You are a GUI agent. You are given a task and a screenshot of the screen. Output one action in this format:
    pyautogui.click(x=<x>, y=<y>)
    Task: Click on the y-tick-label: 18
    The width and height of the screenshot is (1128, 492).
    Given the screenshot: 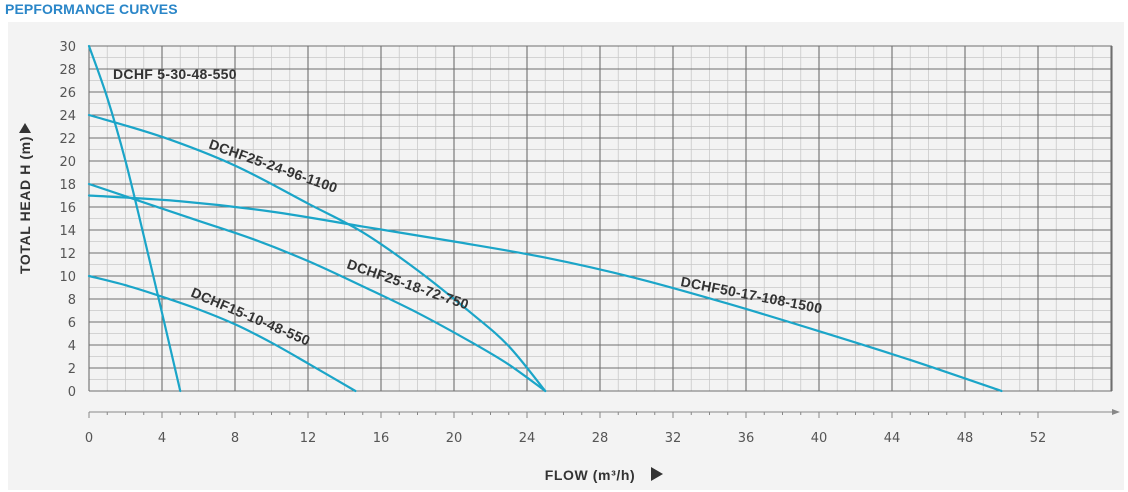 What is the action you would take?
    pyautogui.click(x=67, y=185)
    